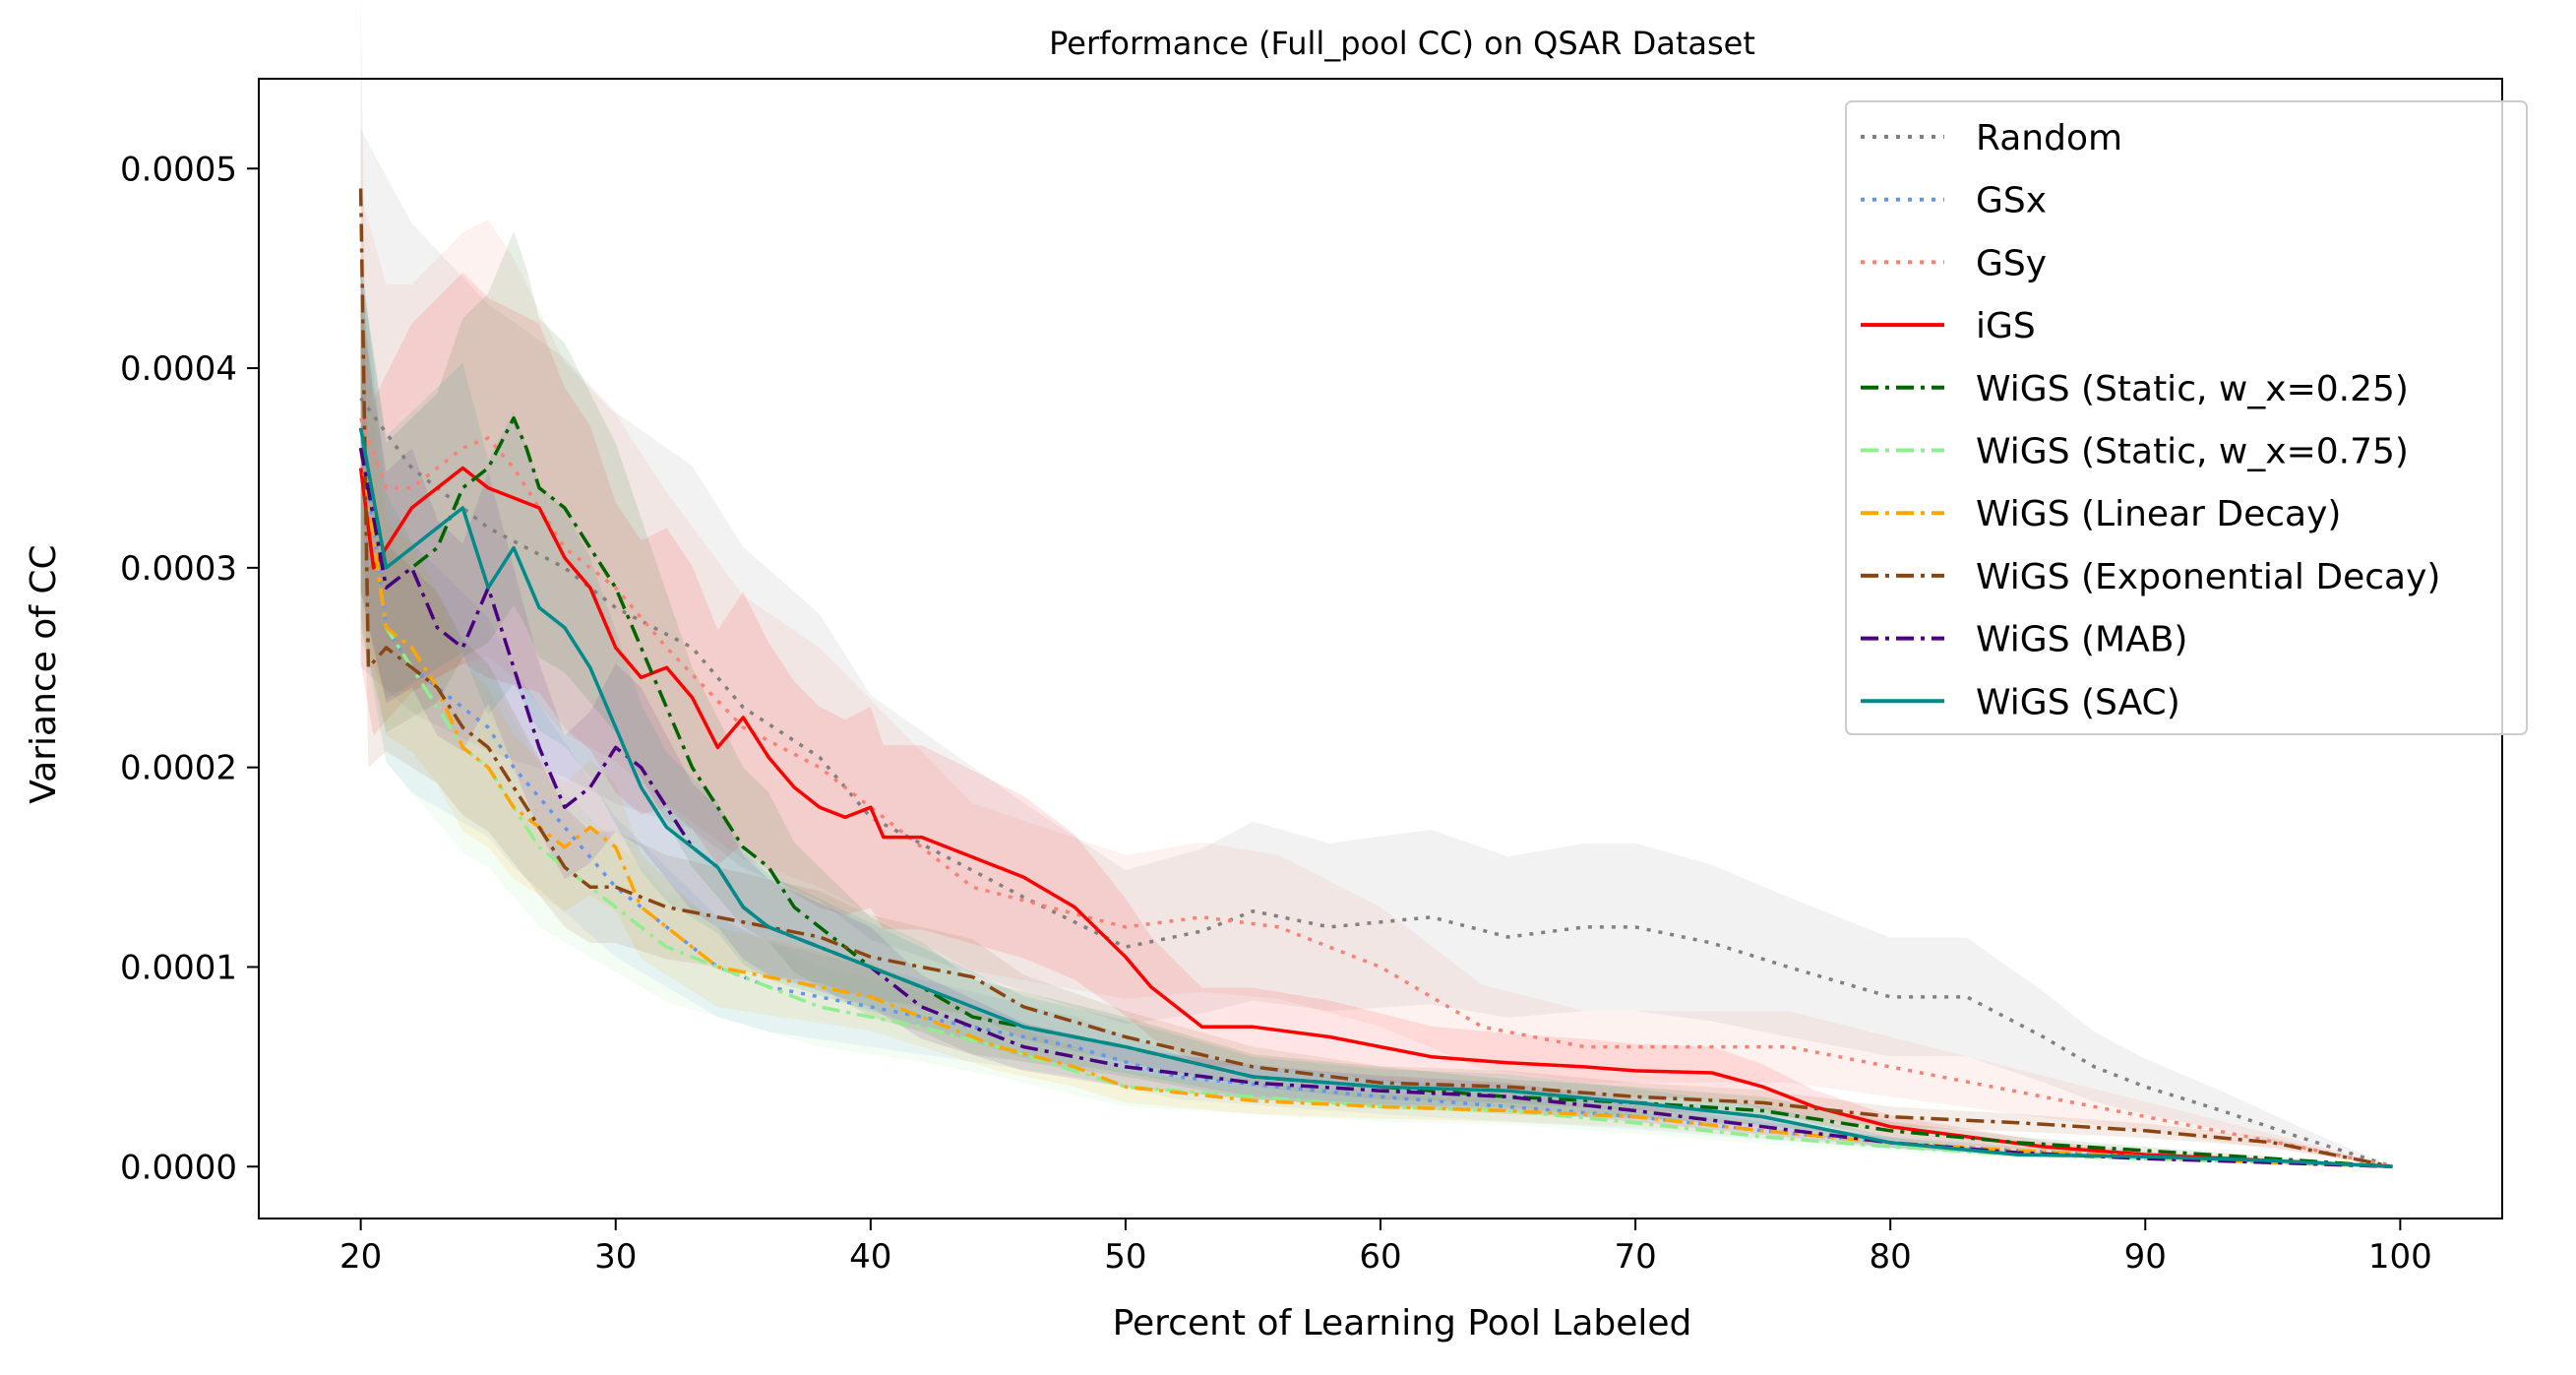 Image resolution: width=2576 pixels, height=1375 pixels. Describe the element at coordinates (2011, 263) in the screenshot. I see `legend-label: GSy` at that location.